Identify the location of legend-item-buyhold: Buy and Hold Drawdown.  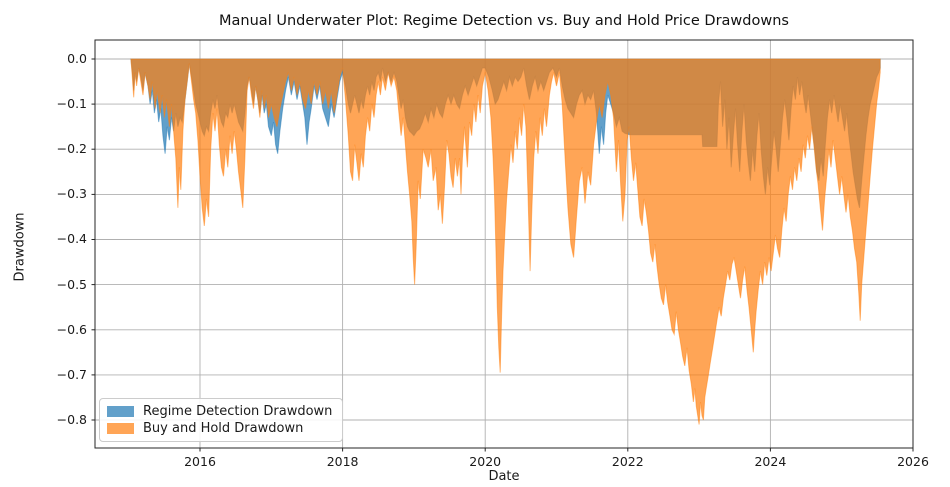
(219, 428).